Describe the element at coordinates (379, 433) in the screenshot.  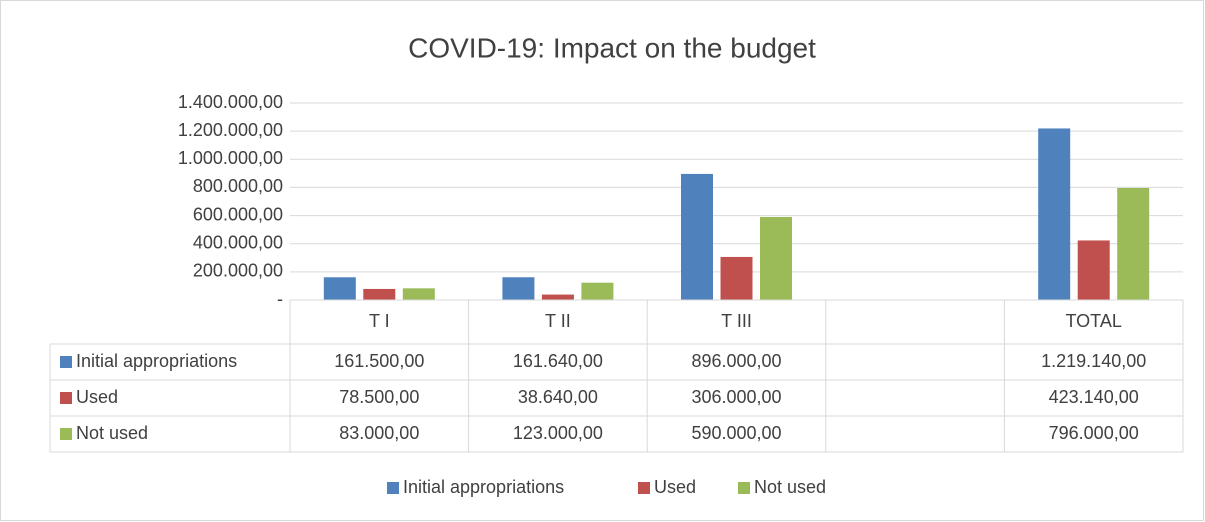
I see `data-label: 83.000,00` at that location.